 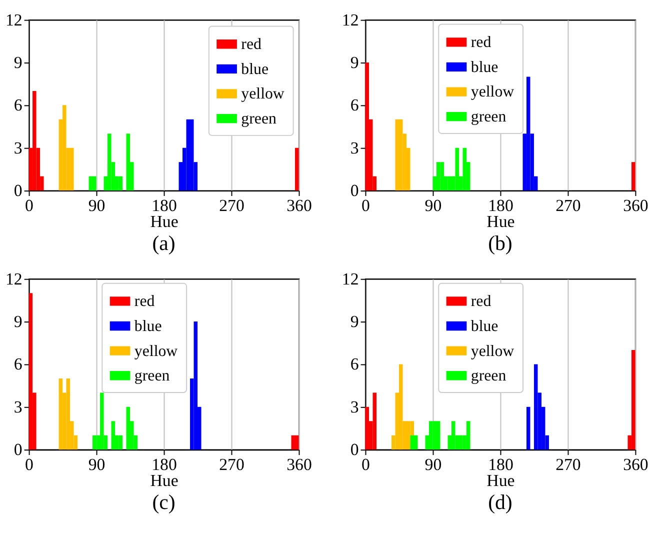 I want to click on text: (d), so click(x=500, y=502).